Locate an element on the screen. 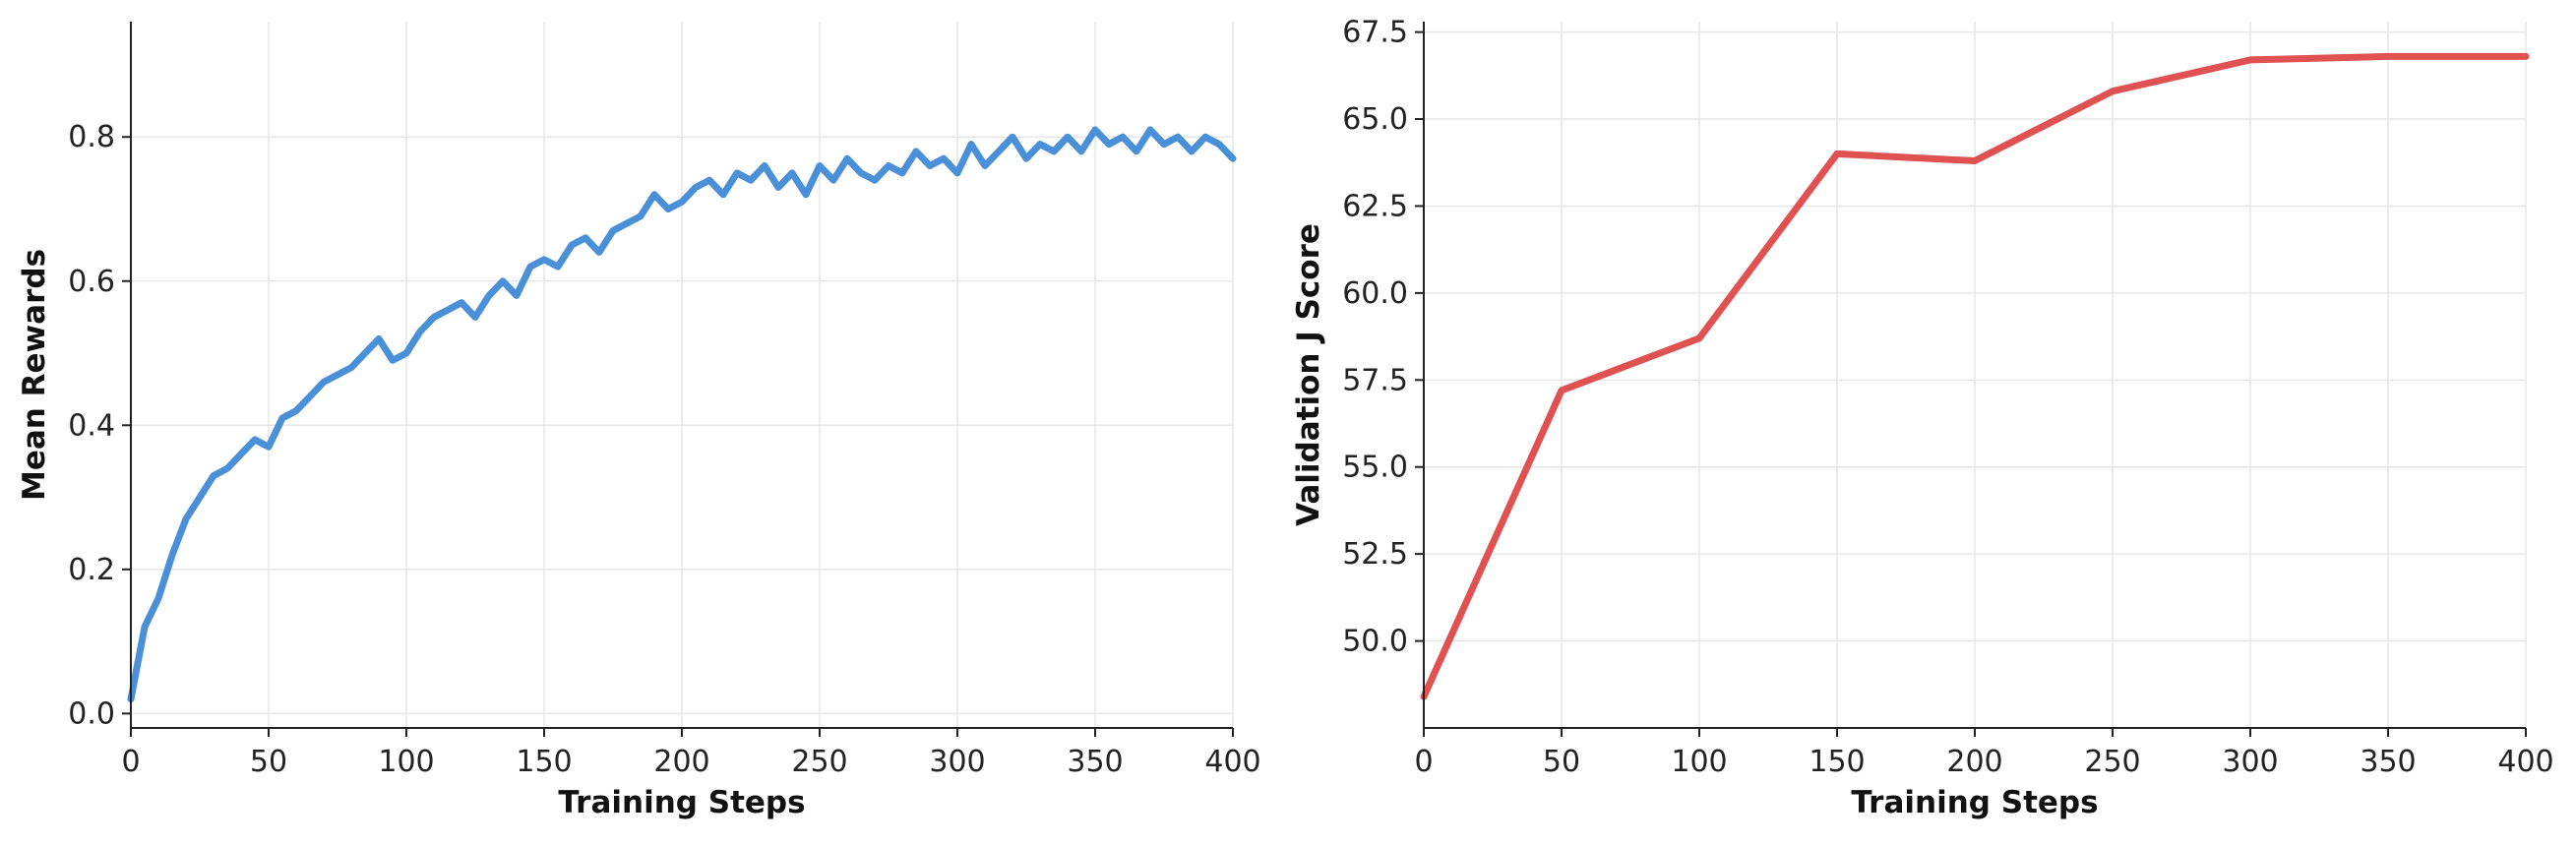 The width and height of the screenshot is (2576, 846). rewards-x-tick-label: 200 is located at coordinates (681, 762).